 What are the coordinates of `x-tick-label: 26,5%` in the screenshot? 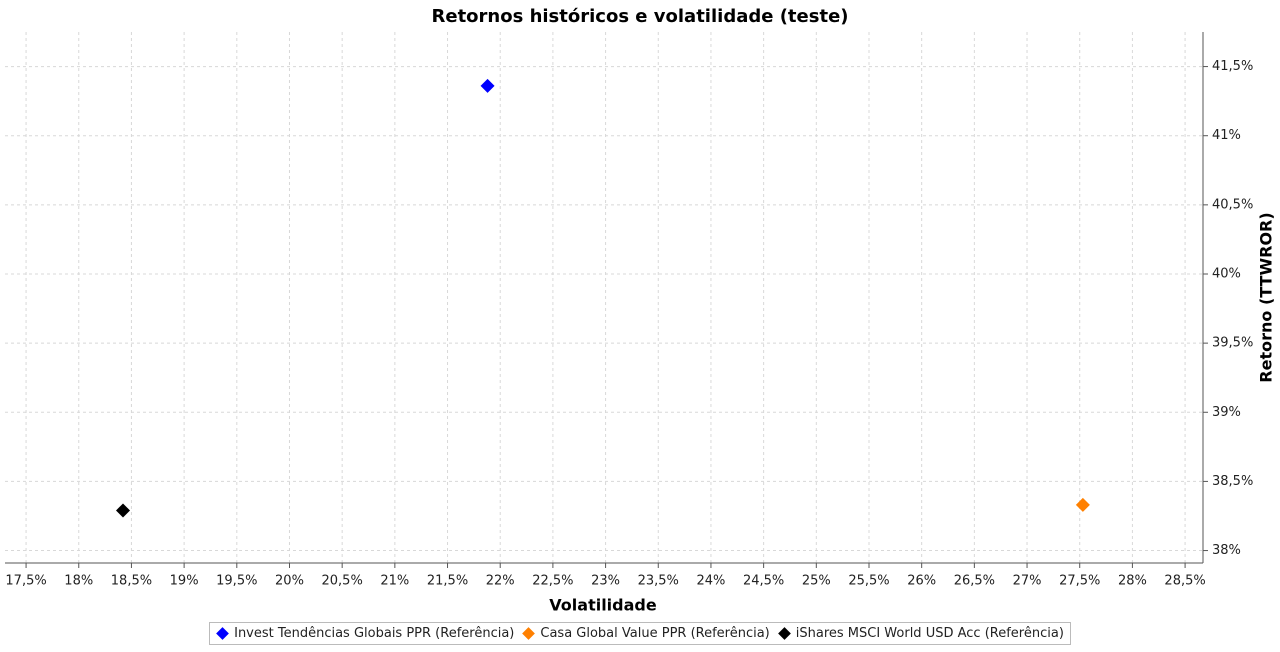 It's located at (974, 581).